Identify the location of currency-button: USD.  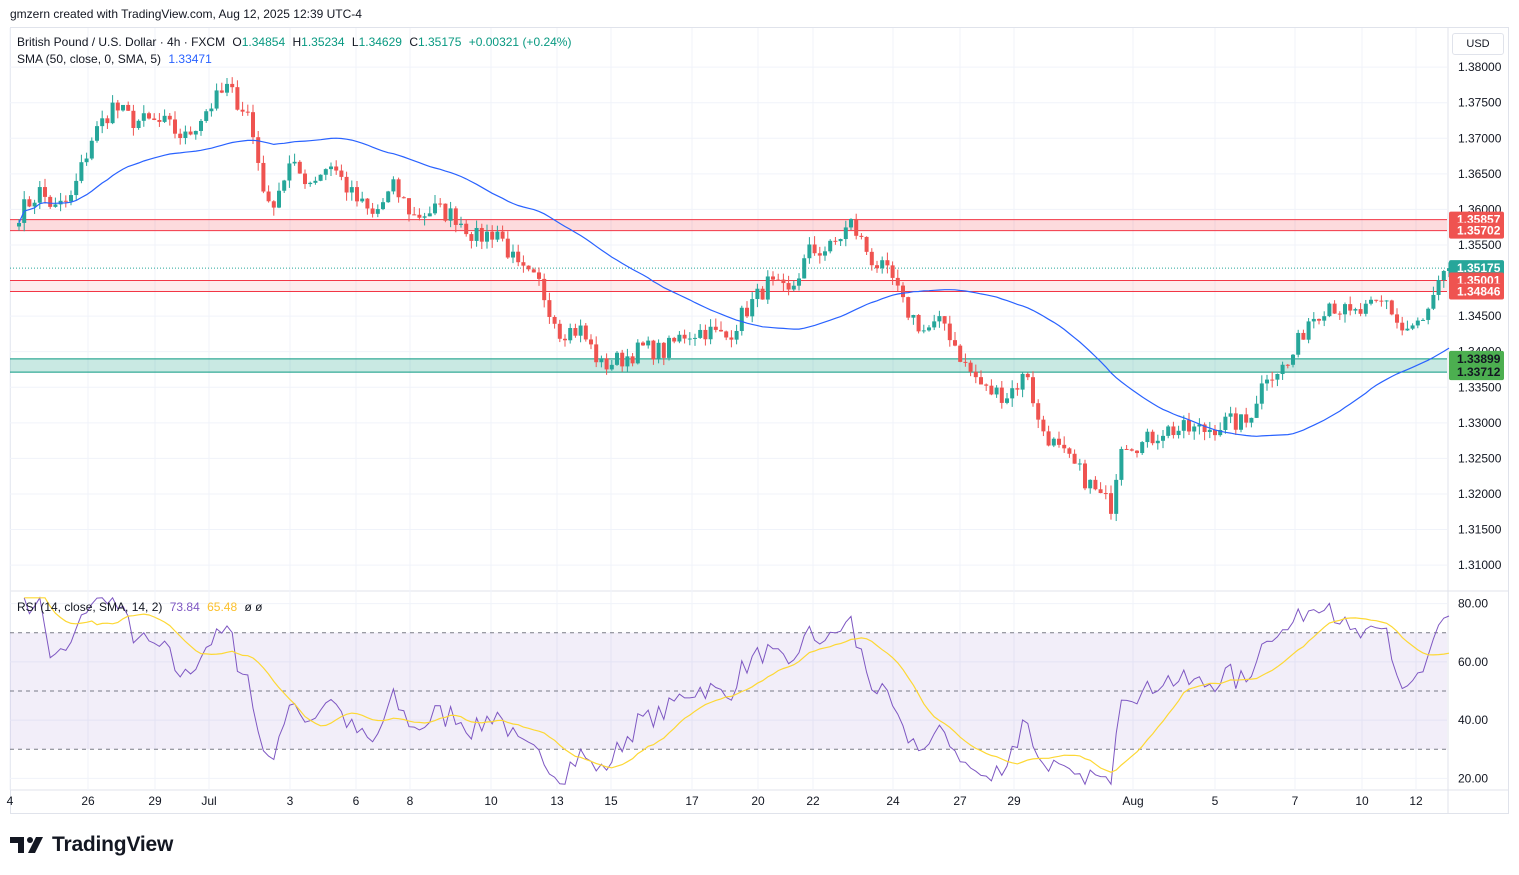
(1478, 44).